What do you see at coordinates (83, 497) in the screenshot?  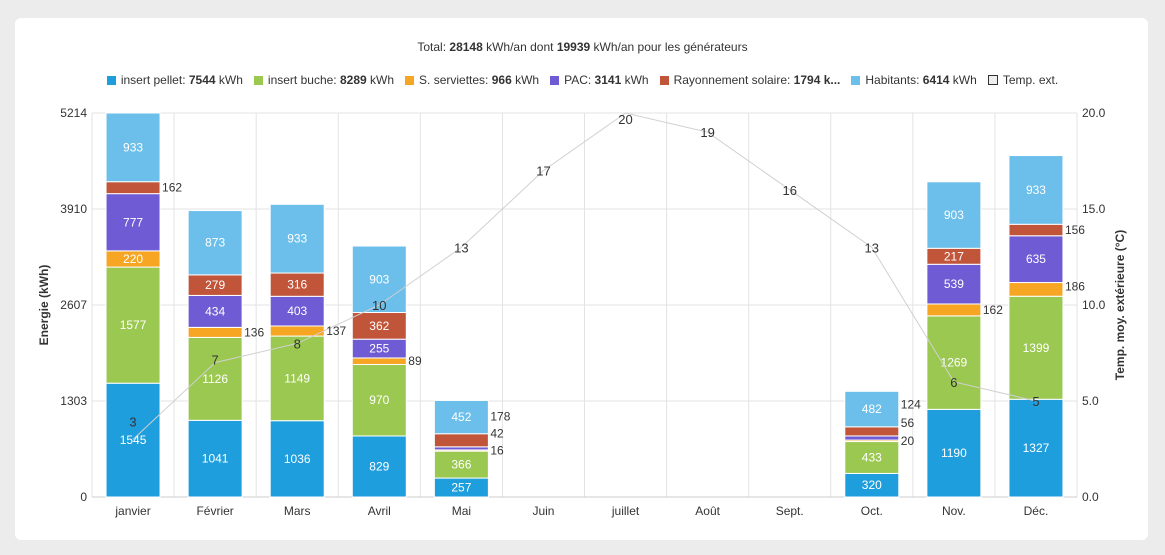 I see `y-tick-label: 0` at bounding box center [83, 497].